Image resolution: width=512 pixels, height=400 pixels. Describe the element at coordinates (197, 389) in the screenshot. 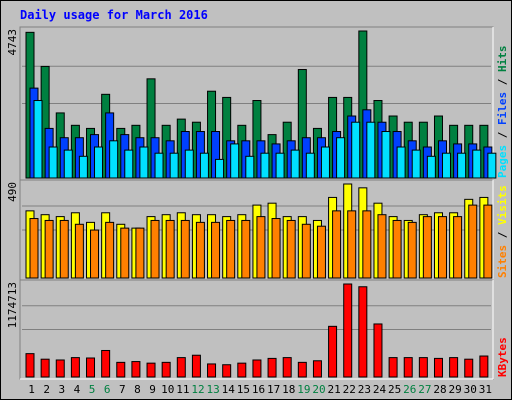

I see `day-label-12: 12` at that location.